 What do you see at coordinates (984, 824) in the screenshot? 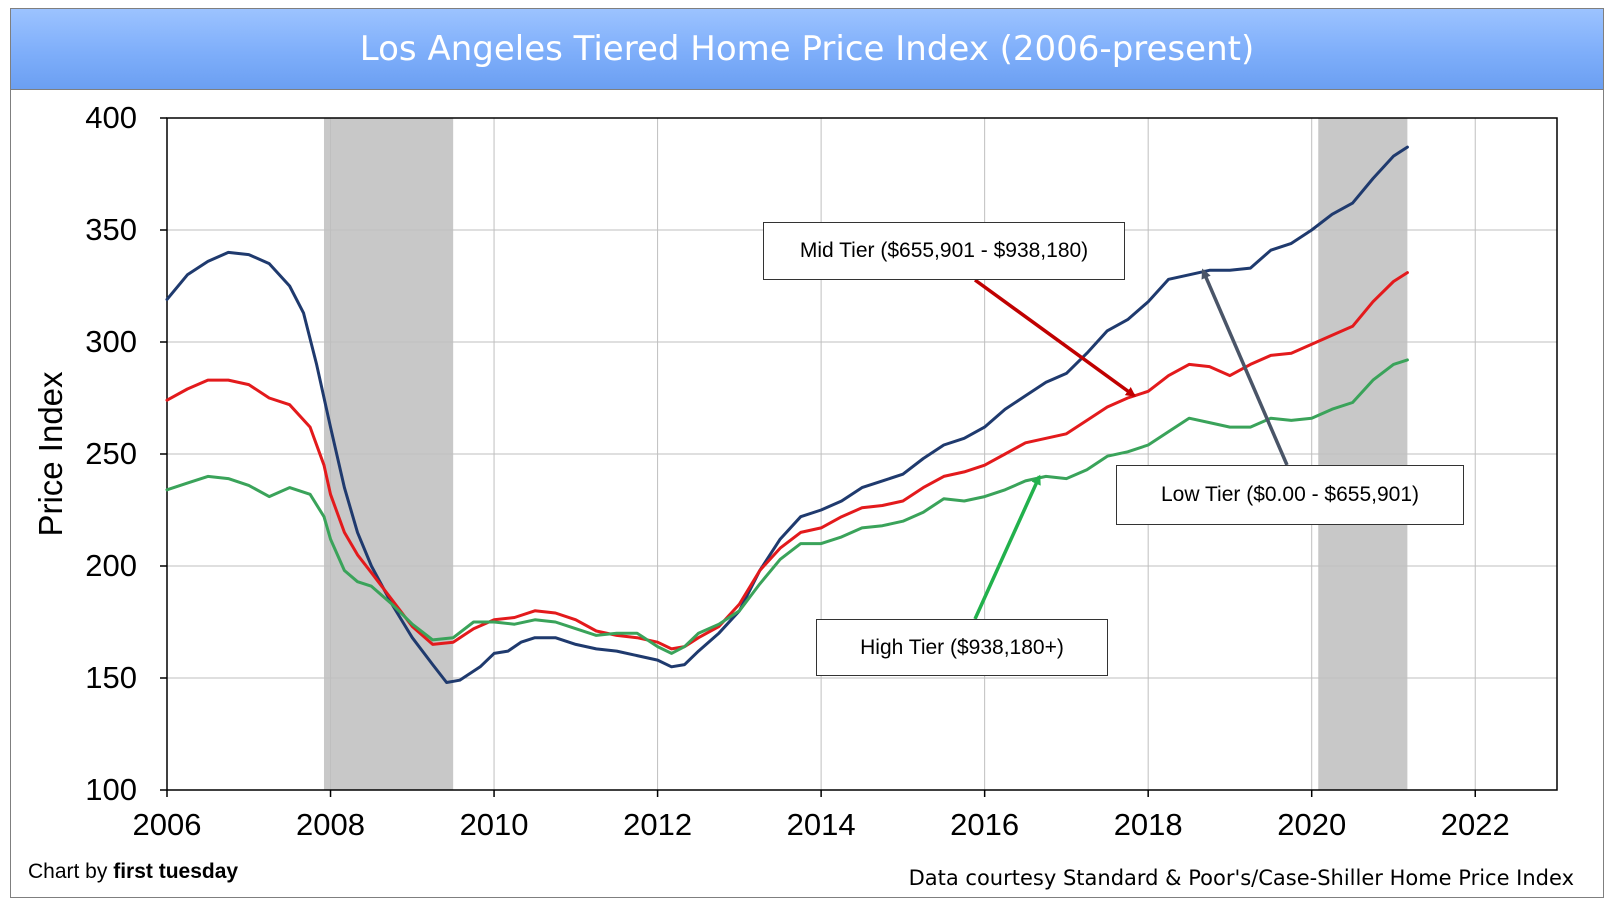
I see `x-tick-label: 2016` at bounding box center [984, 824].